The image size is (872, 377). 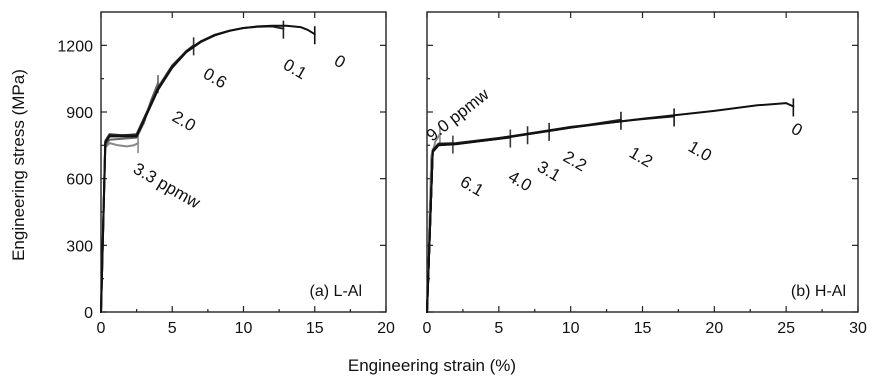 I want to click on curve-annotation: 3.3 ppmw, so click(x=167, y=186).